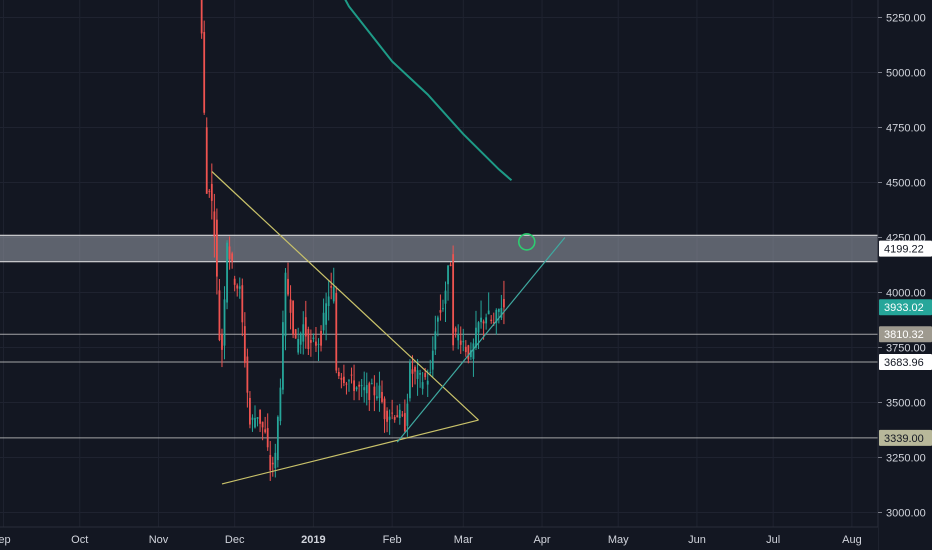 This screenshot has width=932, height=550. What do you see at coordinates (159, 540) in the screenshot?
I see `time-tick-label: Nov` at bounding box center [159, 540].